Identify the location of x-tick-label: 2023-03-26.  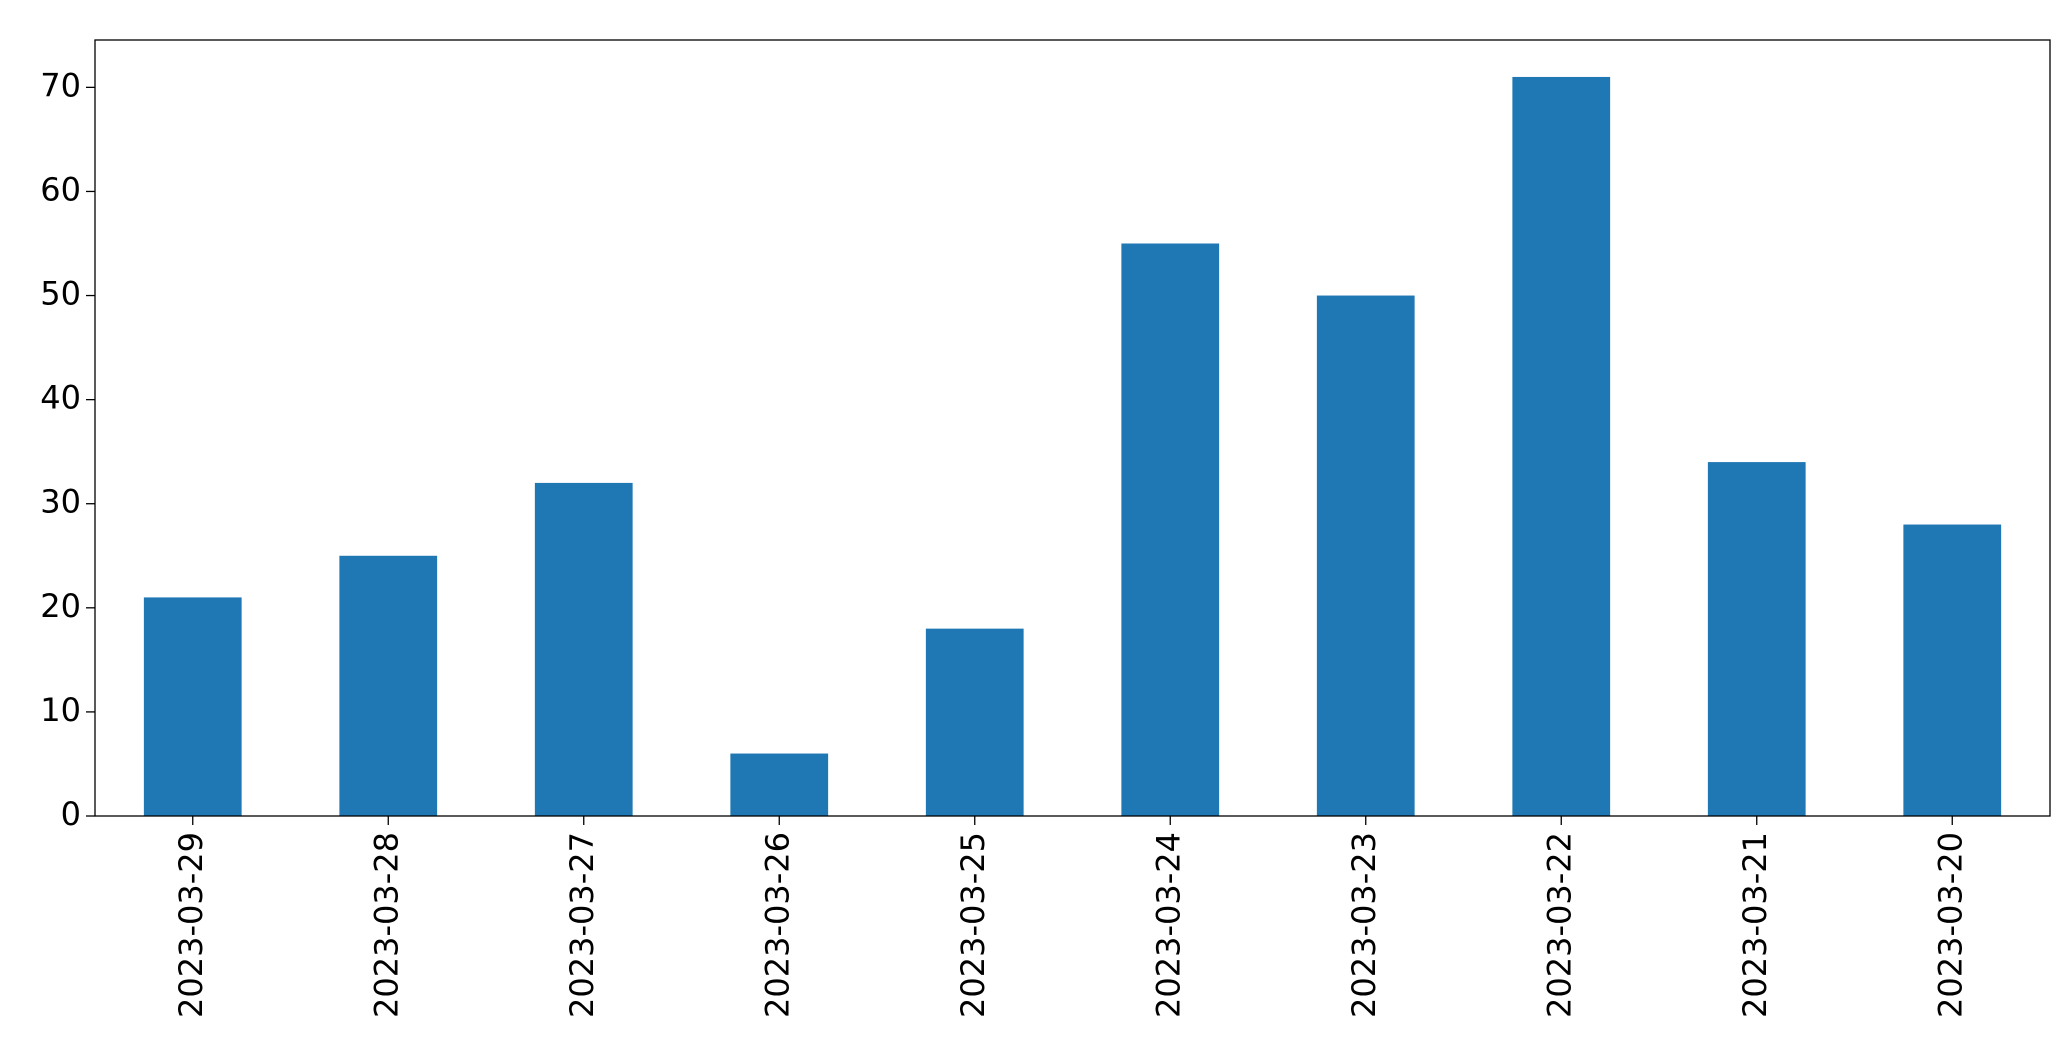
(777, 925).